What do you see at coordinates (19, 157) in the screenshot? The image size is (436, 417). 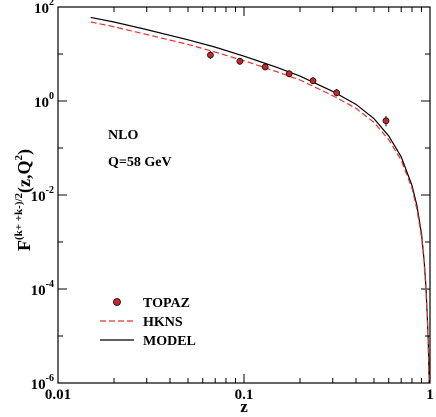 I see `y-axis-label-args-superscript: 2` at bounding box center [19, 157].